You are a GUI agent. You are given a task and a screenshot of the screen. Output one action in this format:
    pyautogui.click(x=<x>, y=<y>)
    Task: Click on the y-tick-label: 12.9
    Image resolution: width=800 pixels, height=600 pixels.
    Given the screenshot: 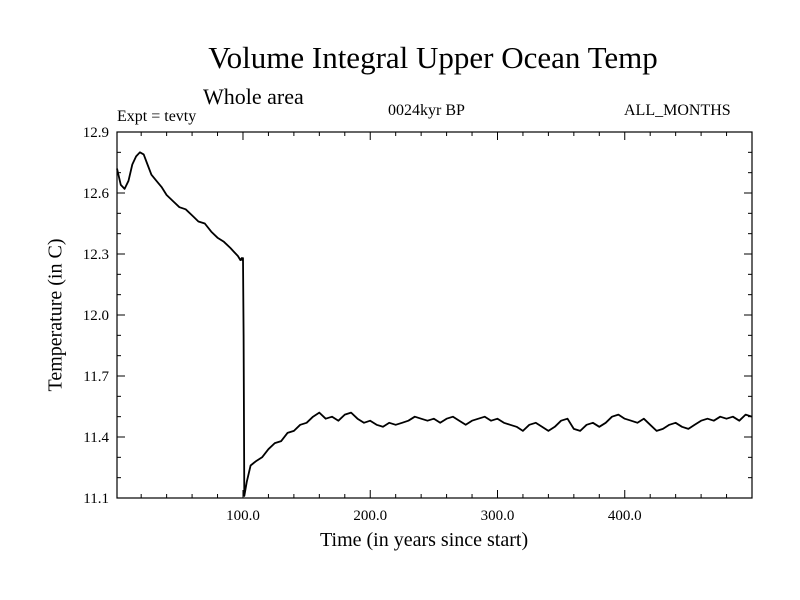 What is the action you would take?
    pyautogui.click(x=96, y=133)
    